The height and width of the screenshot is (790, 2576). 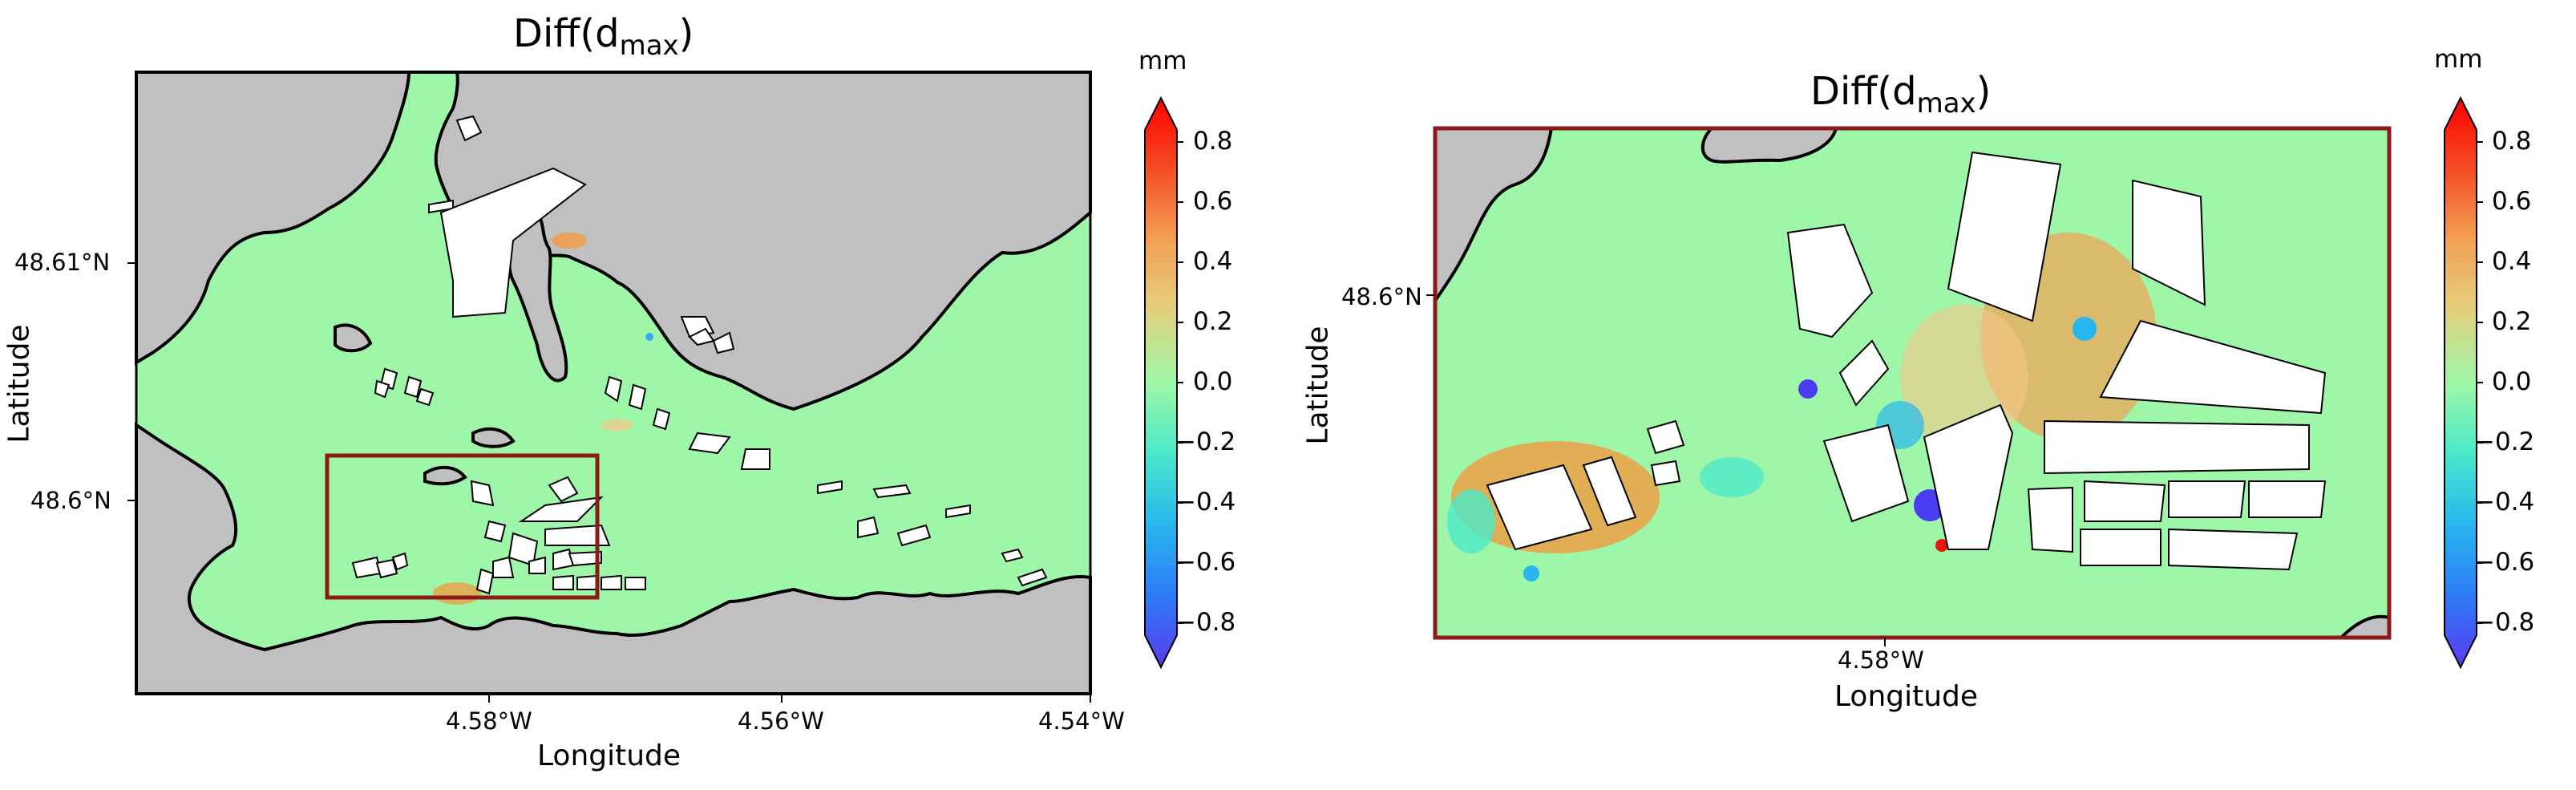 What do you see at coordinates (1381, 296) in the screenshot?
I see `right-ytick-label: 48.6°N` at bounding box center [1381, 296].